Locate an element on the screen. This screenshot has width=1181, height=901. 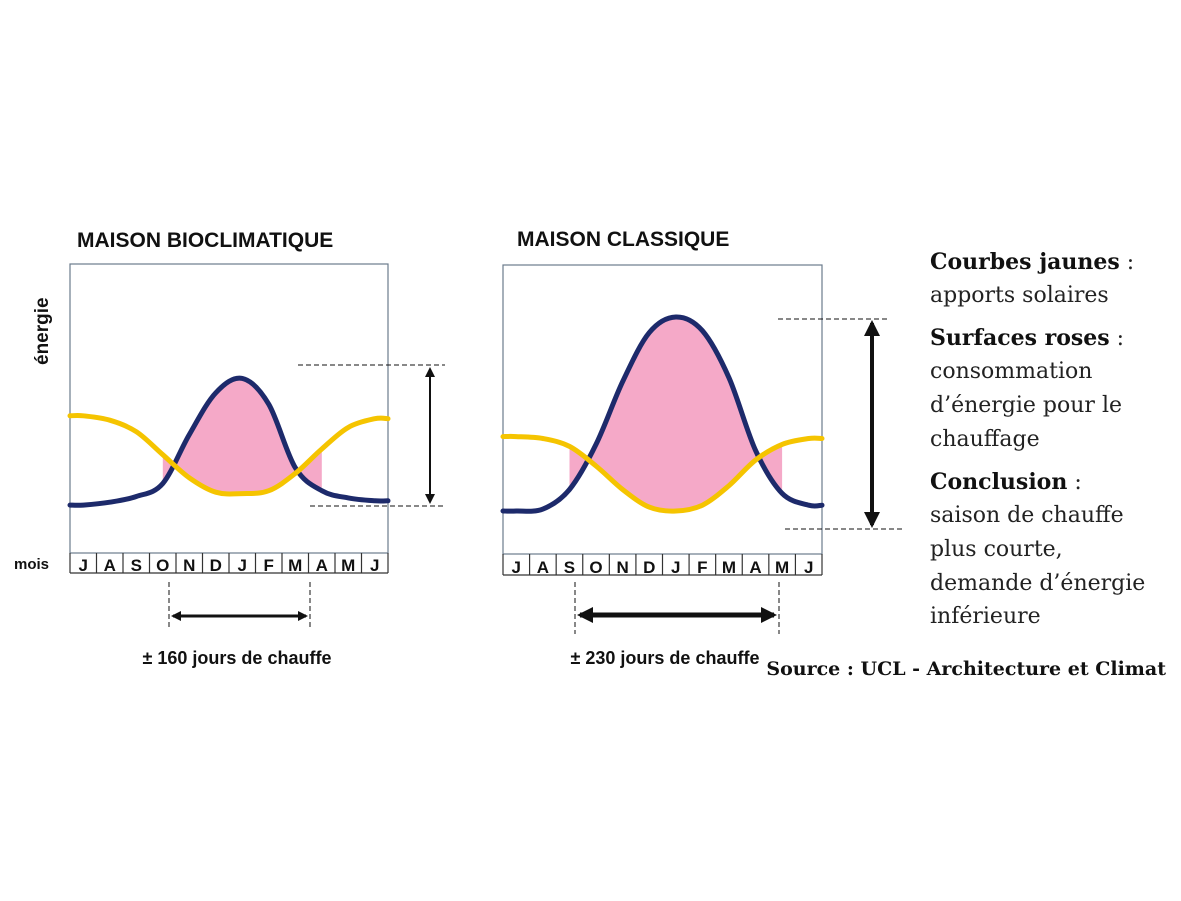
legend-yellow-text: apports solaires is located at coordinates (1019, 295).